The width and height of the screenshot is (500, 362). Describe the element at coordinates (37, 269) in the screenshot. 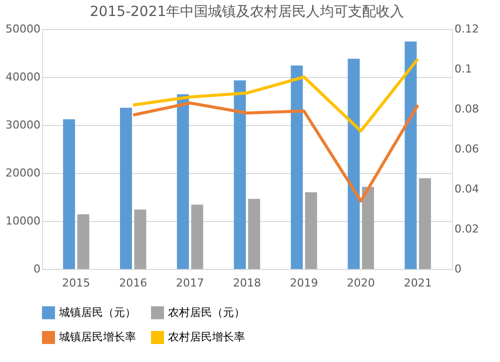

I see `y-tick-label: 0` at that location.